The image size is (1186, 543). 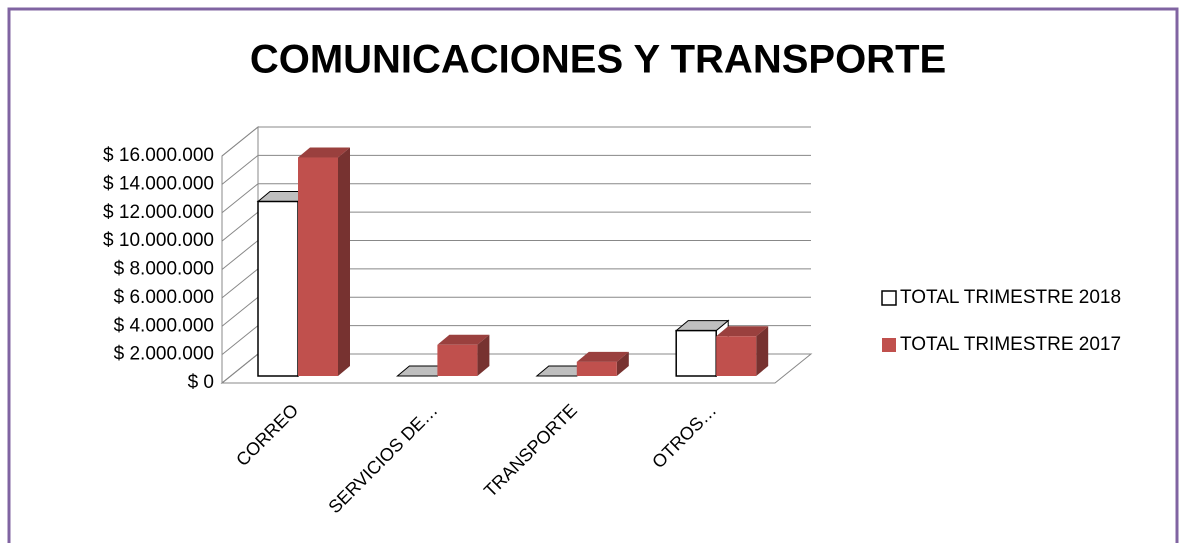 What do you see at coordinates (164, 269) in the screenshot?
I see `y-tick-label: $ 8.000.000` at bounding box center [164, 269].